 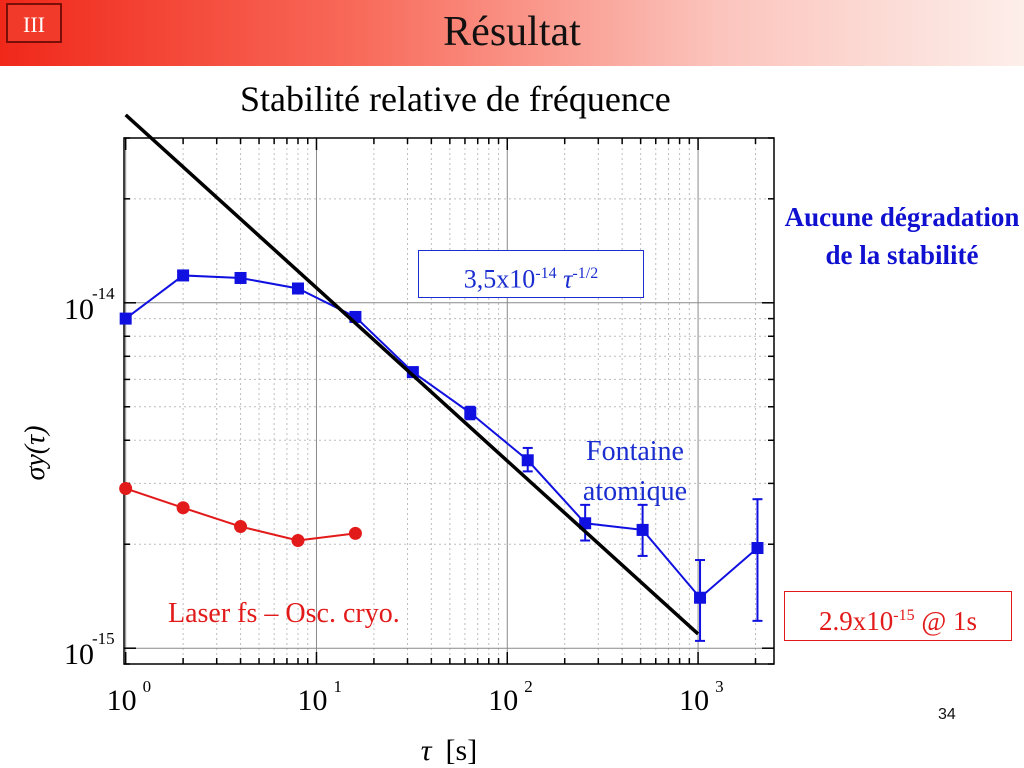 What do you see at coordinates (35, 453) in the screenshot?
I see `y-axis-label: σy(τ)` at bounding box center [35, 453].